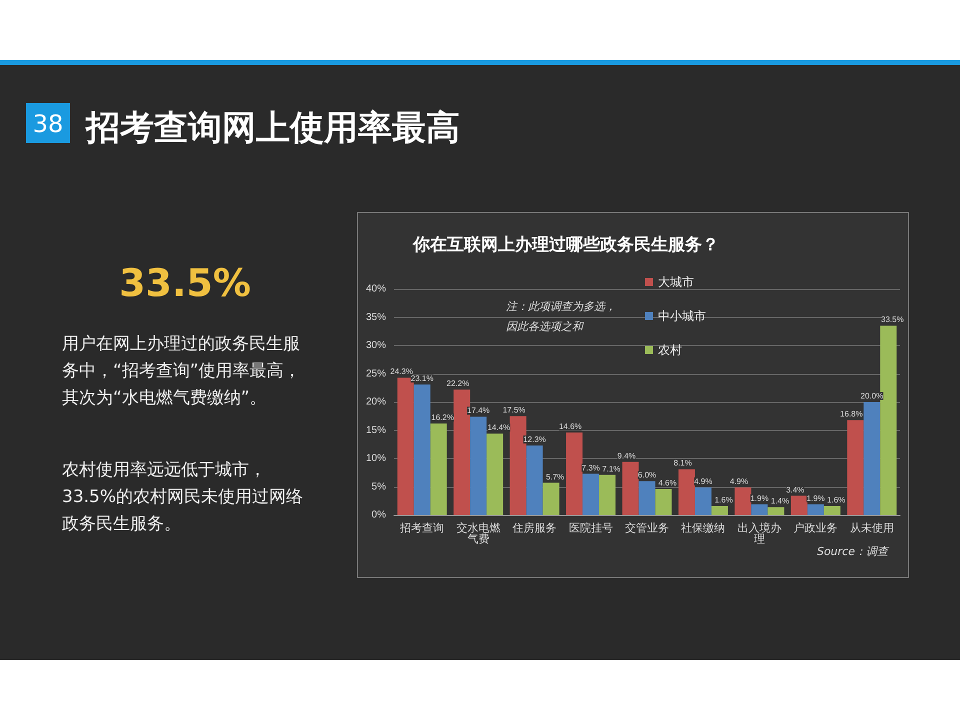 The height and width of the screenshot is (720, 960). What do you see at coordinates (759, 534) in the screenshot?
I see `x-tick-label: 出入境办理` at bounding box center [759, 534].